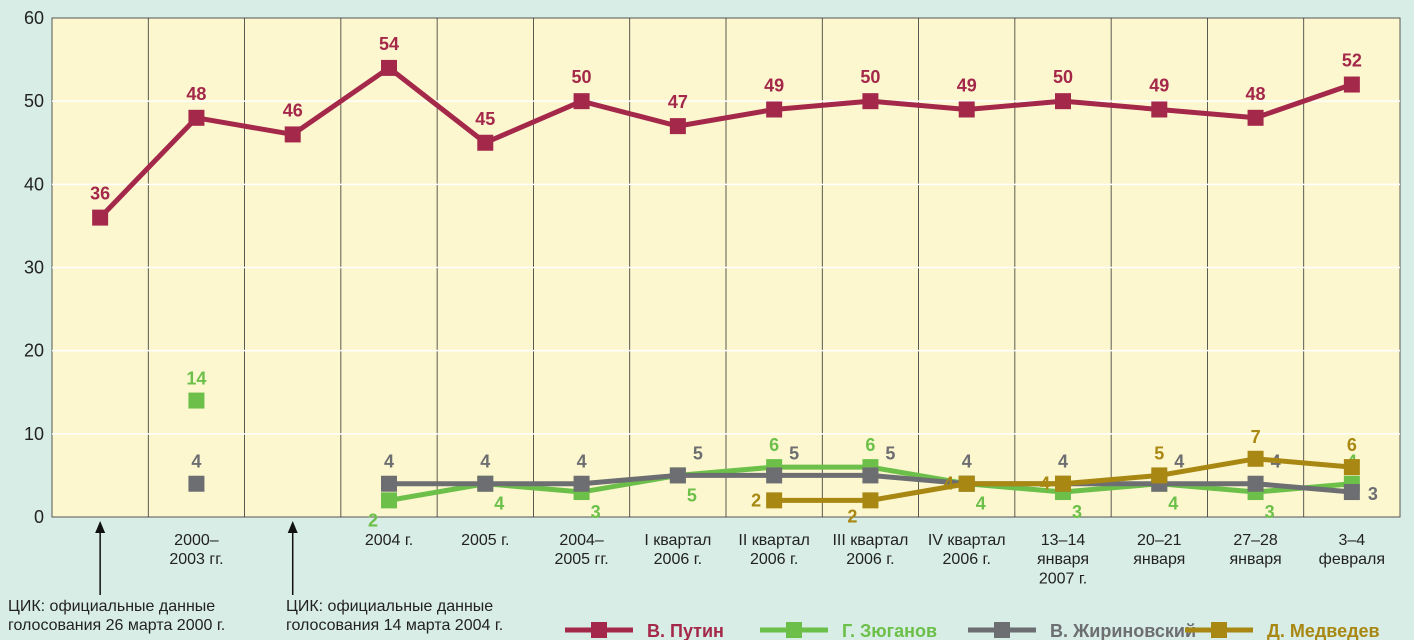 Image resolution: width=1414 pixels, height=640 pixels. I want to click on legend-label: Д. Медведев, so click(1323, 630).